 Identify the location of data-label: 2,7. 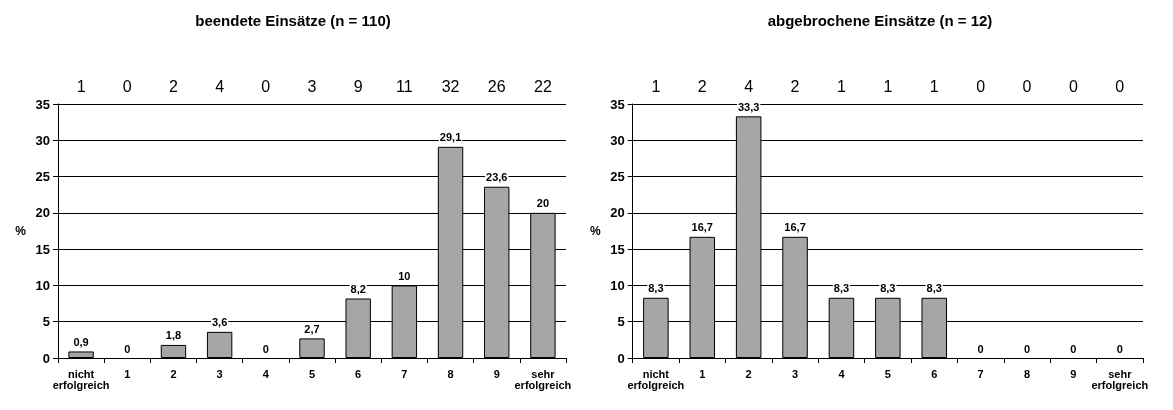
(312, 328).